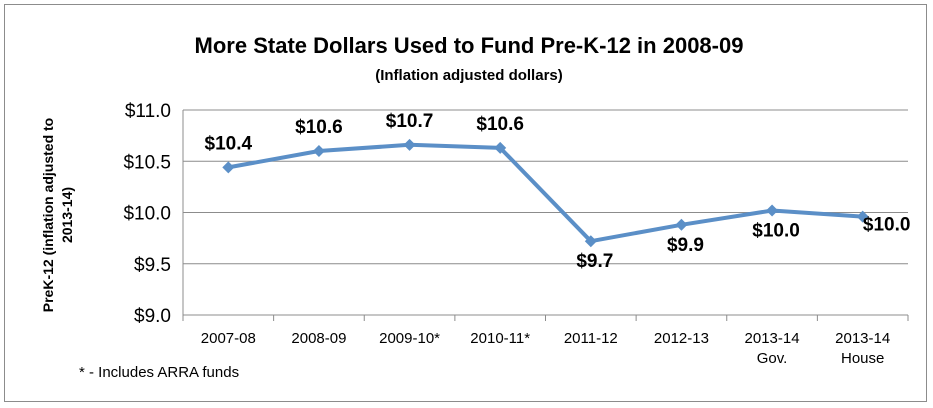 Image resolution: width=933 pixels, height=408 pixels. Describe the element at coordinates (409, 338) in the screenshot. I see `x-tick-label: 2009-10*` at that location.